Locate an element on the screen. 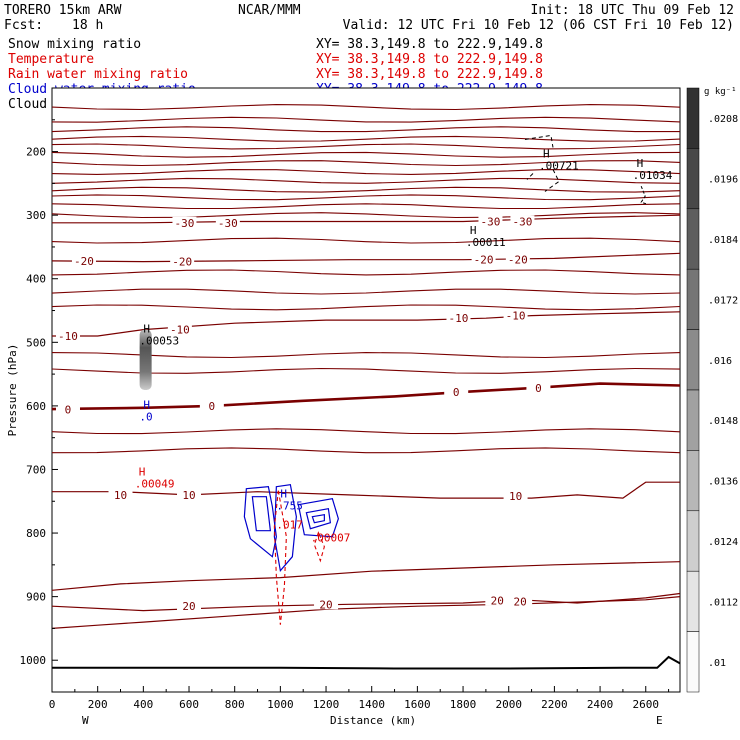  max-value: .00053 is located at coordinates (159, 340).